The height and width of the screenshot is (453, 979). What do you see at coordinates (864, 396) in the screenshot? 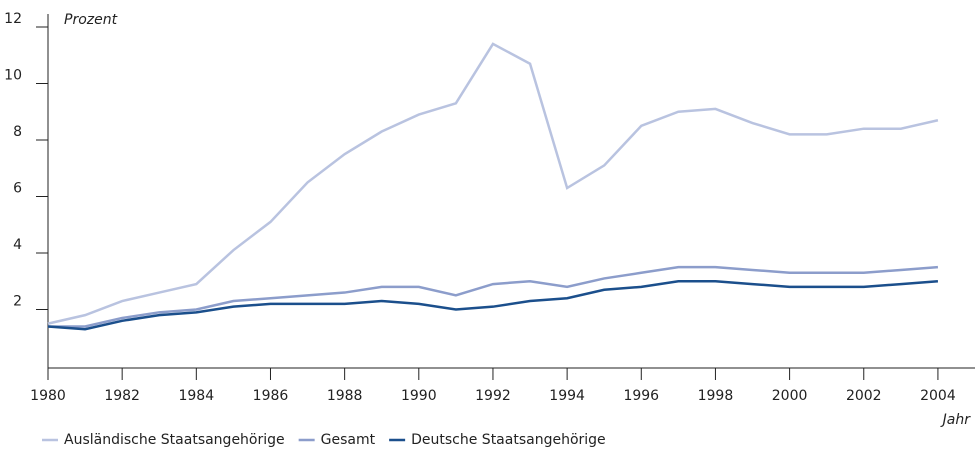
I see `x-tick-label: 2002` at bounding box center [864, 396].